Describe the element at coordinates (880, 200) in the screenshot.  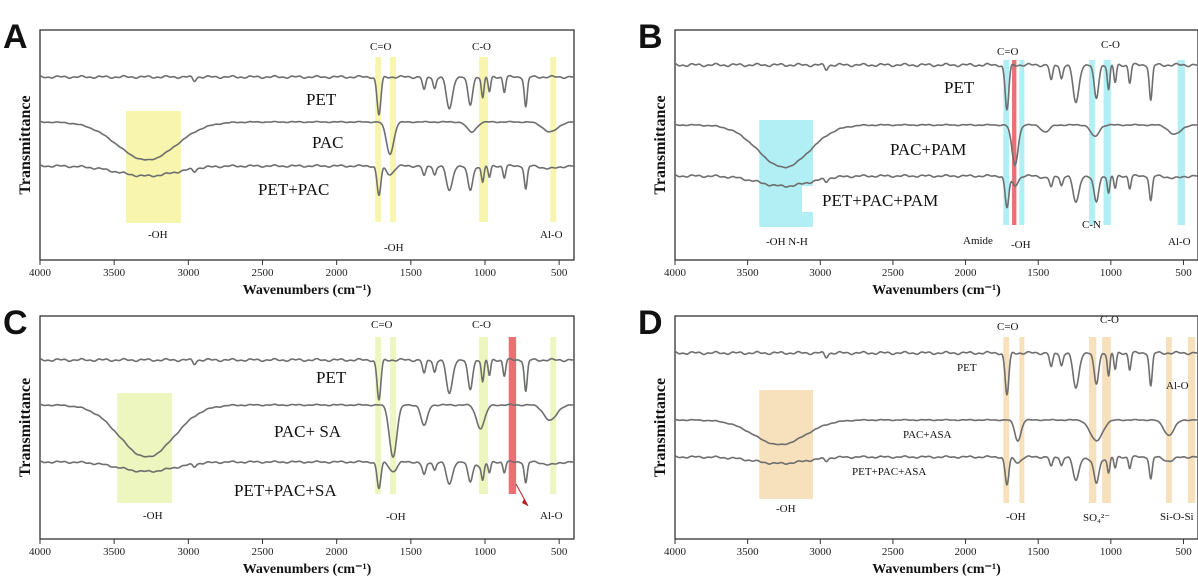
I see `series-label: PET+PAC+PAM` at that location.